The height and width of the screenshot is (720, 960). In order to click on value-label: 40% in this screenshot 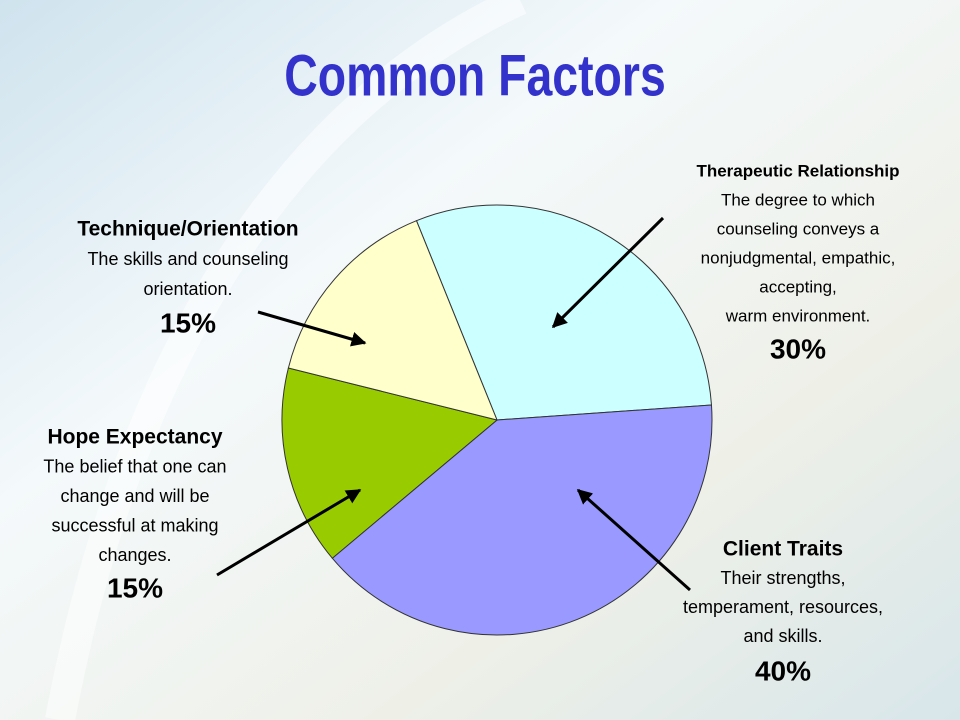, I will do `click(783, 670)`.